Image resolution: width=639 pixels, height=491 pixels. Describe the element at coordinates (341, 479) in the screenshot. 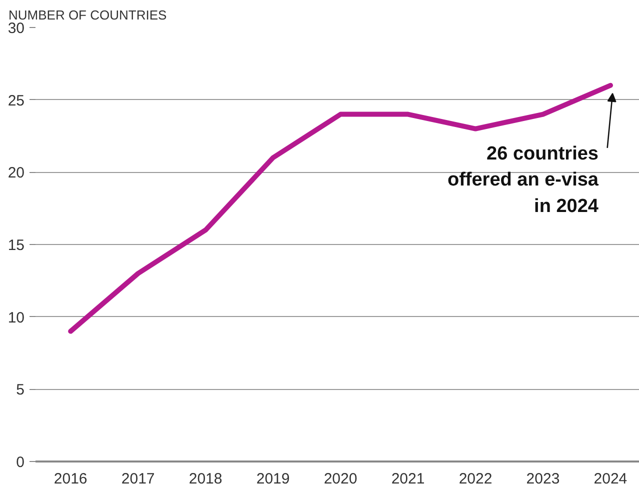

I see `x-tick-label: 2020` at that location.